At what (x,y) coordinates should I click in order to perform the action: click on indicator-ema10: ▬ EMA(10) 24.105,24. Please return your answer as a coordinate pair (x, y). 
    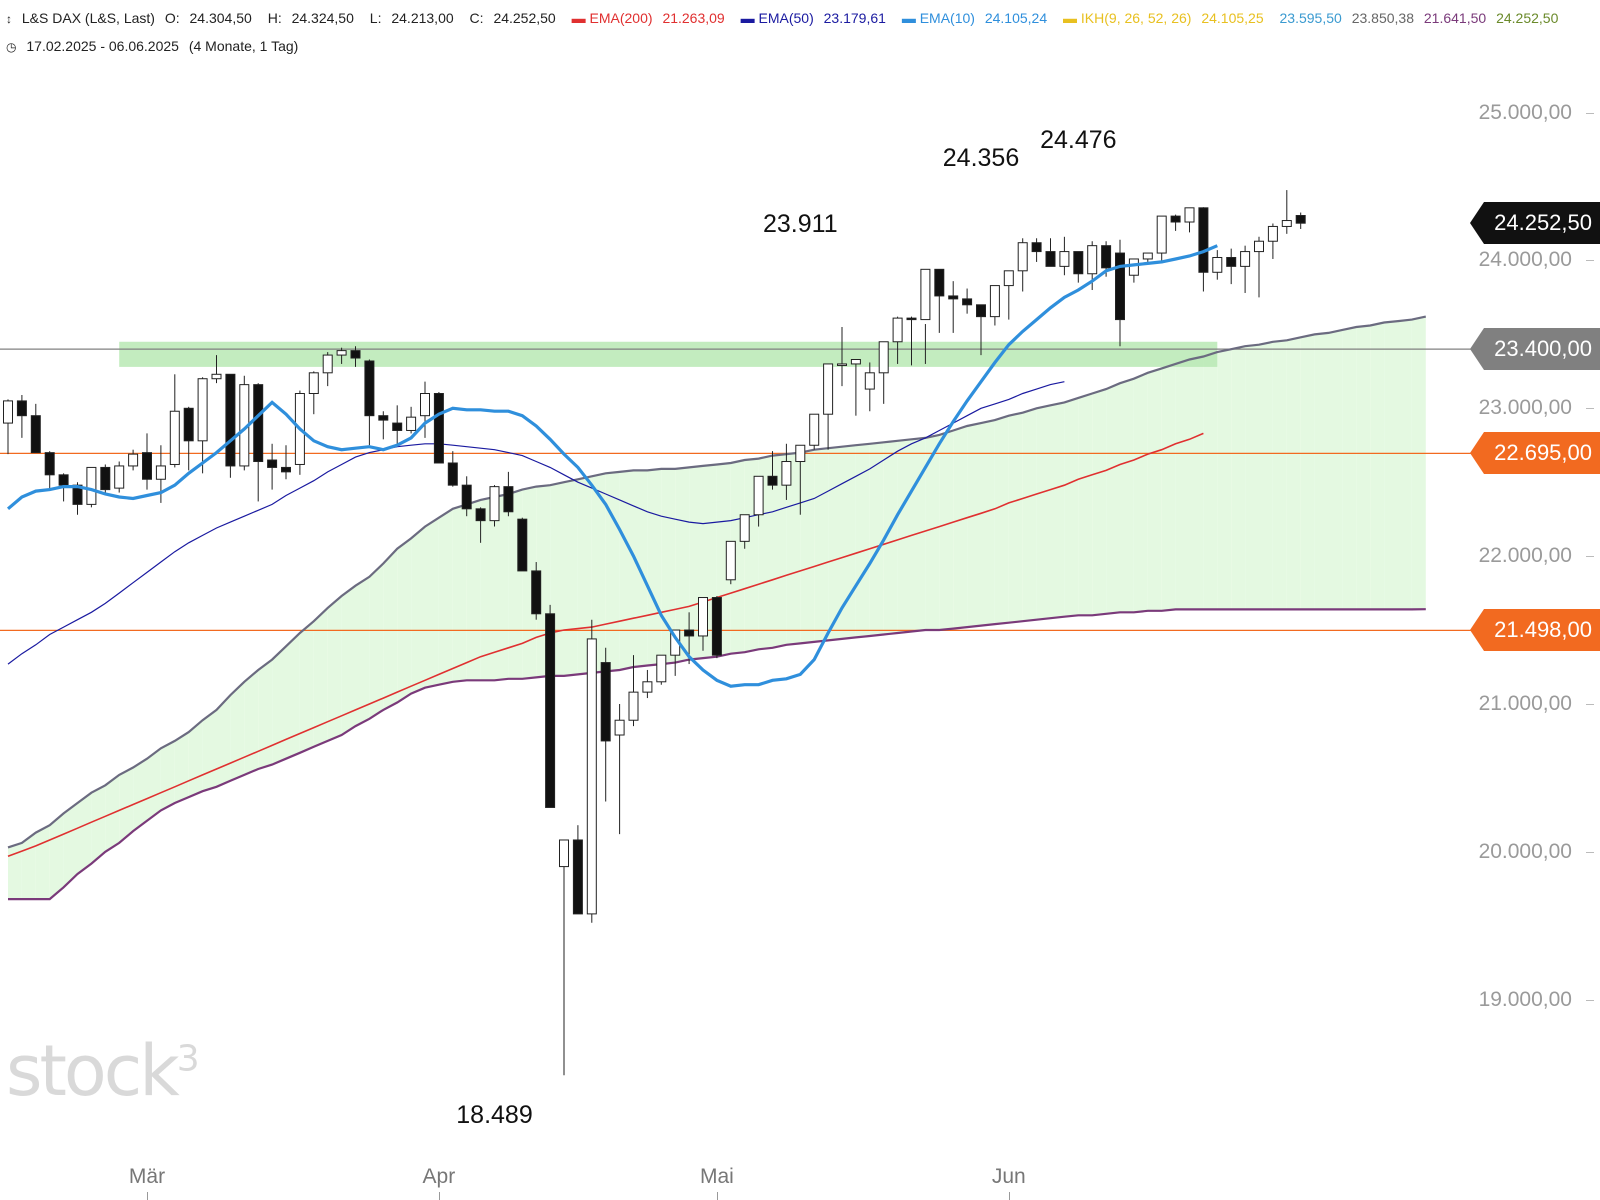
    Looking at the image, I should click on (974, 18).